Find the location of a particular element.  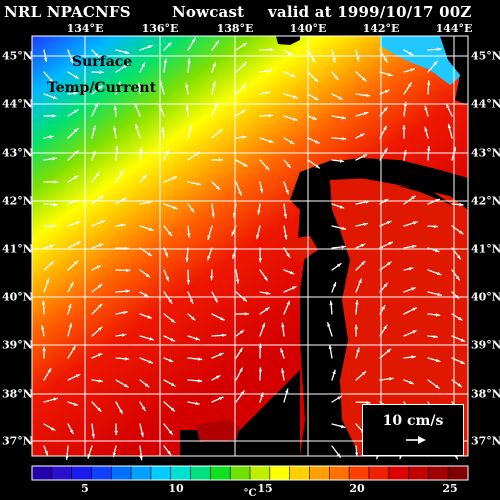

lat-label-right: 45°N is located at coordinates (485, 56).